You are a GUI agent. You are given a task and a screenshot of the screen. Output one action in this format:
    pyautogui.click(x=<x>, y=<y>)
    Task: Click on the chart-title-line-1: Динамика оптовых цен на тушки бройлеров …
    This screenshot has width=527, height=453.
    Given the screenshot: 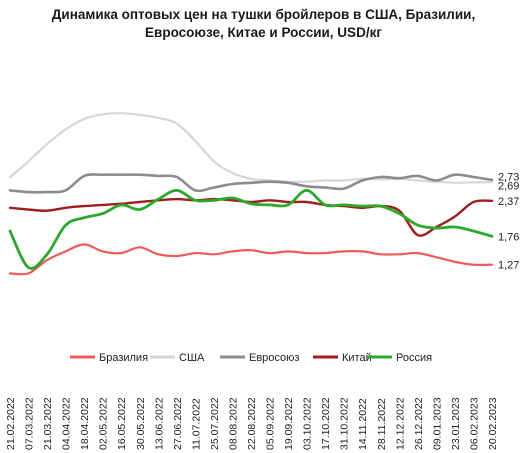 What is the action you would take?
    pyautogui.click(x=263, y=14)
    